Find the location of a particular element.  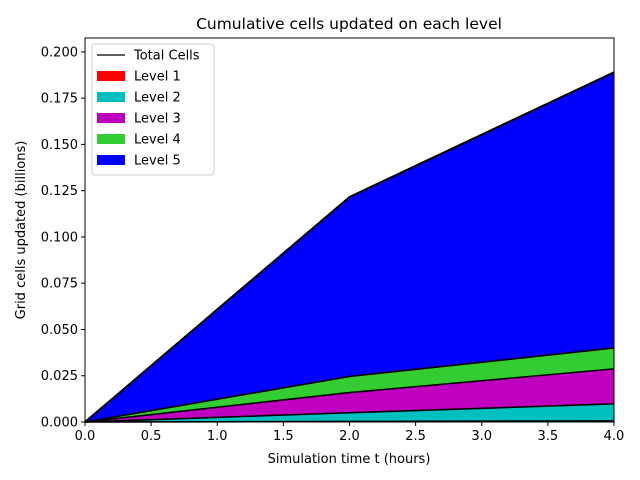

y-axis-label: Grid cells updated (billions) is located at coordinates (21, 230).